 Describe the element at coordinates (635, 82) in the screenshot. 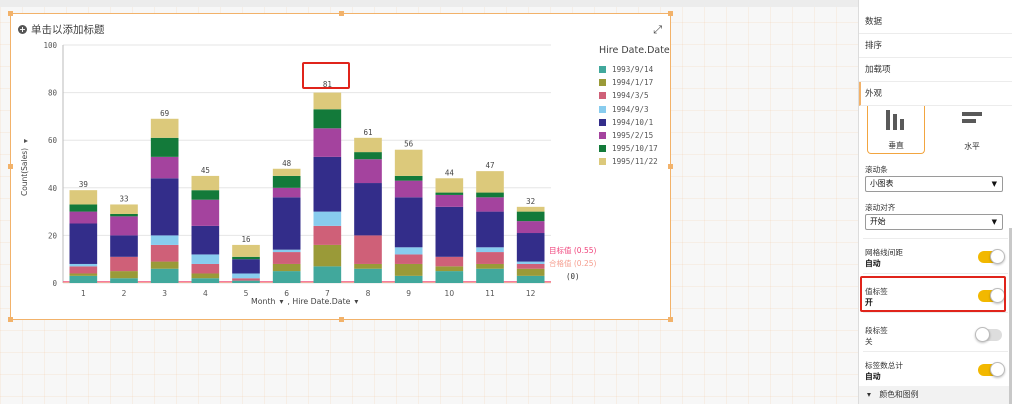

I see `legend-item: 1994/1/17` at that location.